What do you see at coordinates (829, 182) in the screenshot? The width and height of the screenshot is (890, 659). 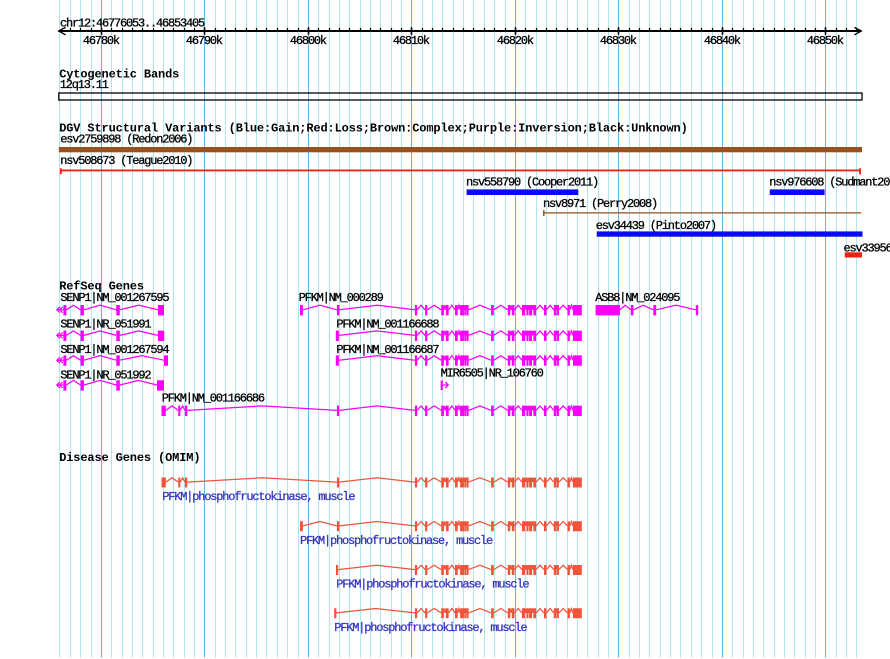 I see `svg-text: nsv976608 (Sudmant2015)` at bounding box center [829, 182].